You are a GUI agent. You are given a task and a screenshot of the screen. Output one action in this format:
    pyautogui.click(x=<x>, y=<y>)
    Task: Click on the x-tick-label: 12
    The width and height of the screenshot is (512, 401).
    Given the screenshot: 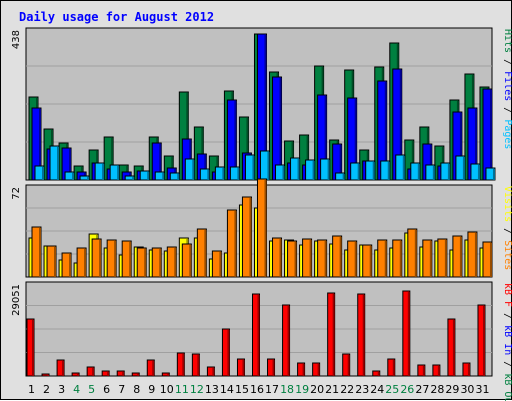 What is the action you would take?
    pyautogui.click(x=197, y=389)
    